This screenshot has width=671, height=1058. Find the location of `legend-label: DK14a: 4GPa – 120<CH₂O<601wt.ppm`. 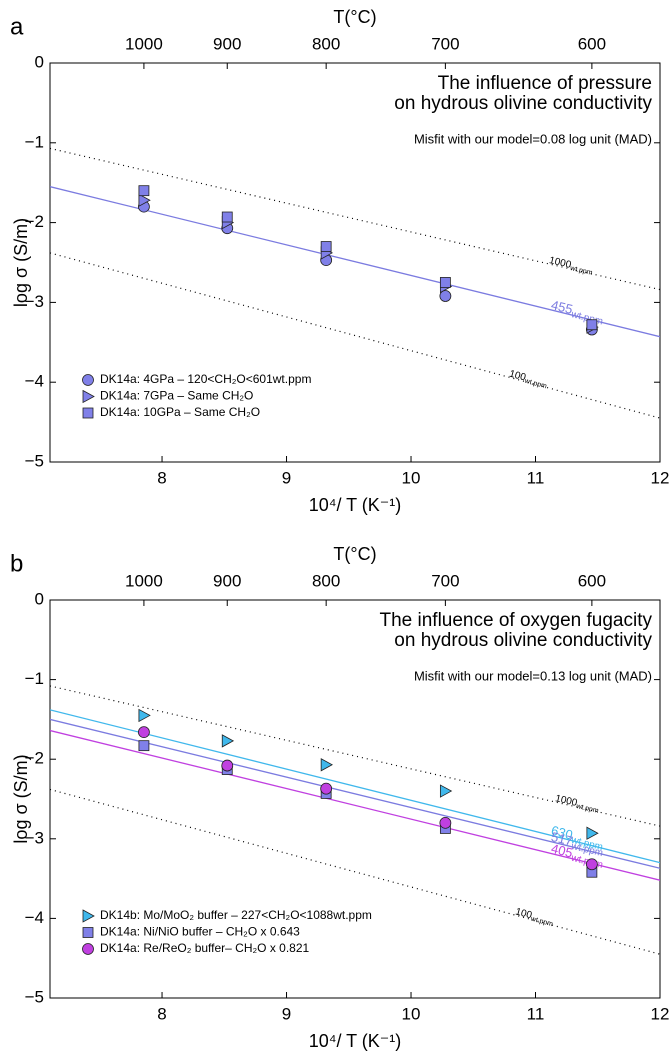

legend-label: DK14a: 4GPa – 120<CH₂O<601wt.ppm is located at coordinates (205, 379).